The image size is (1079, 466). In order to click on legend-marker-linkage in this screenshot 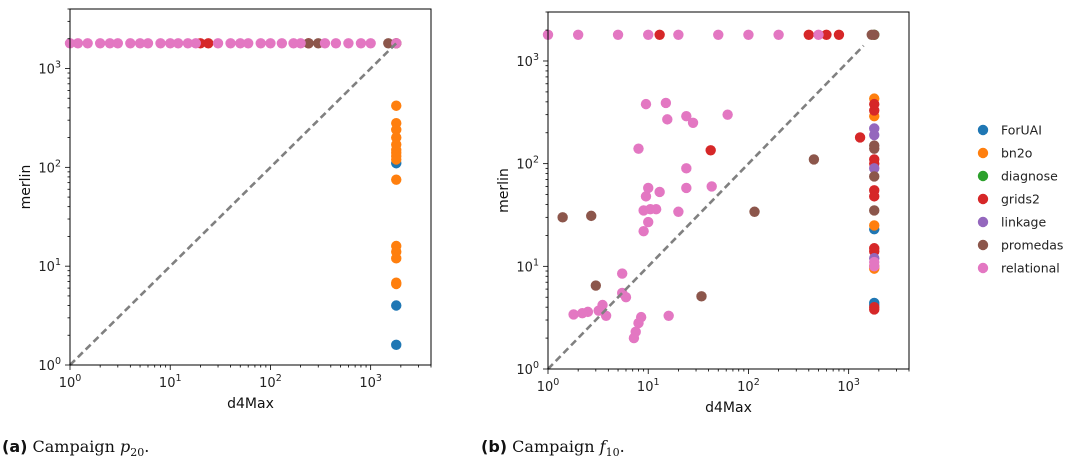, I will do `click(983, 222)`.